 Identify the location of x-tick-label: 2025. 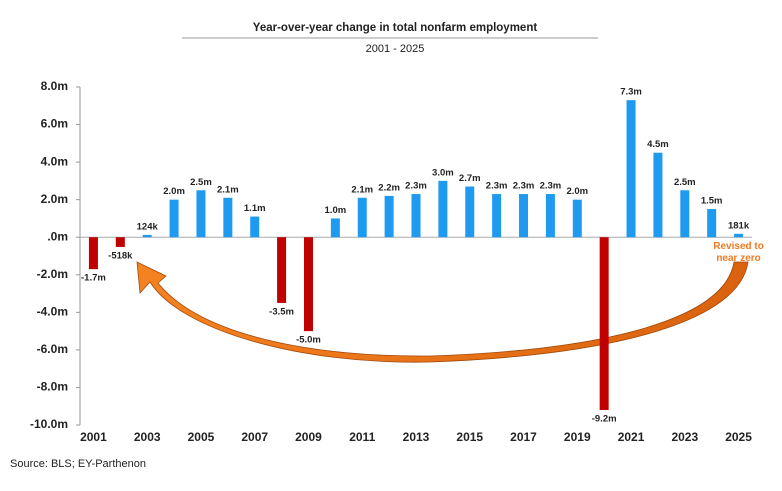
(738, 437).